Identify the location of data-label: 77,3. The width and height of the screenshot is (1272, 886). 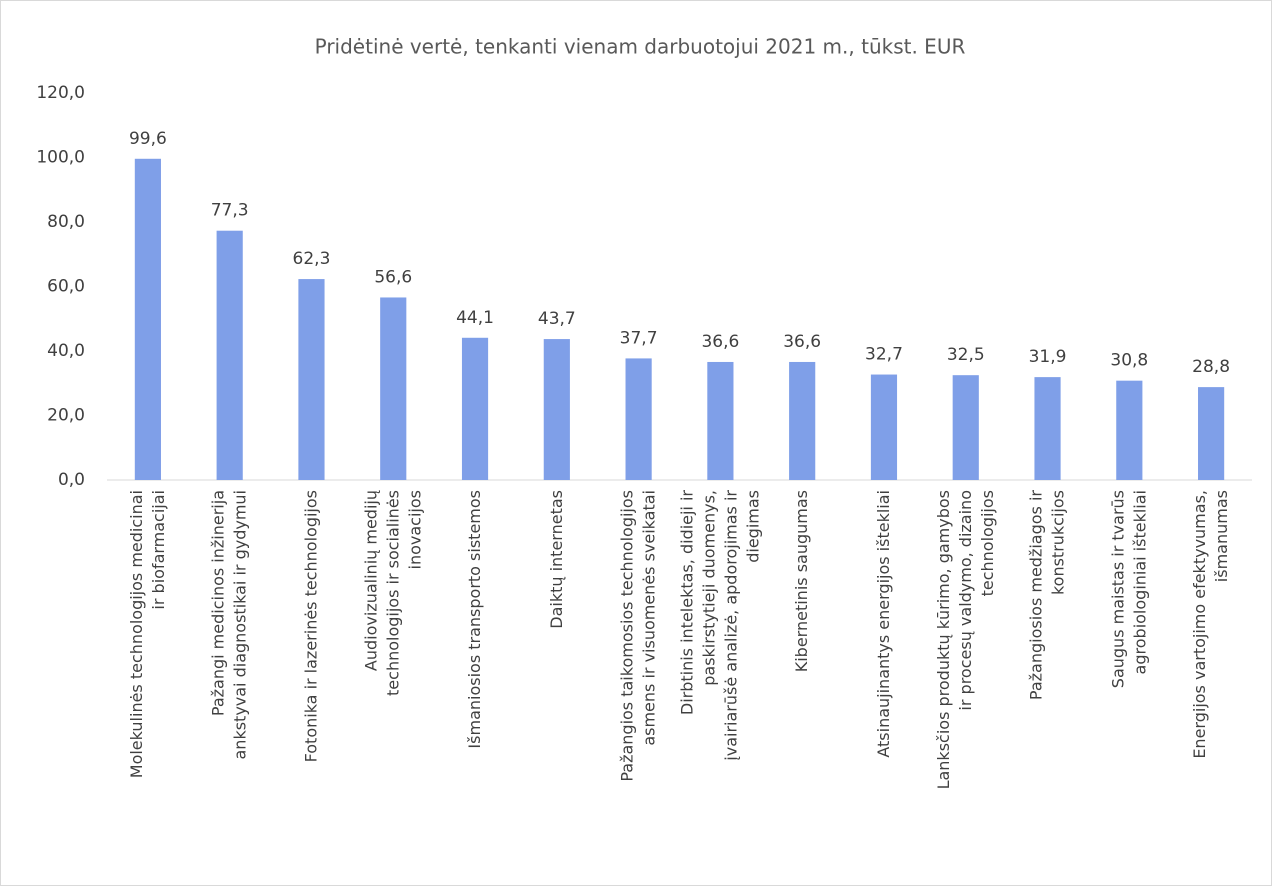
(230, 211).